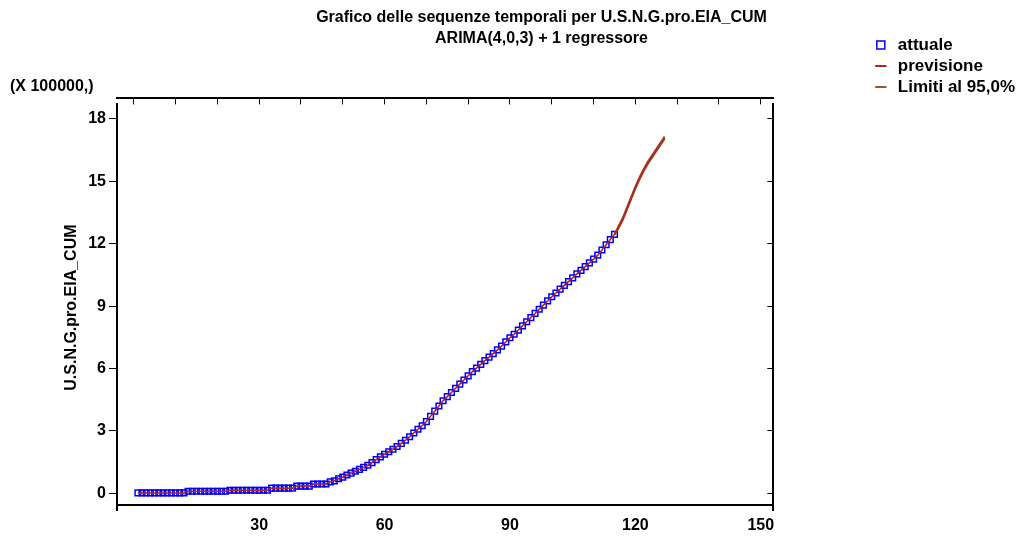 Image resolution: width=1025 pixels, height=544 pixels. What do you see at coordinates (384, 524) in the screenshot?
I see `x-tick-label: 60` at bounding box center [384, 524].